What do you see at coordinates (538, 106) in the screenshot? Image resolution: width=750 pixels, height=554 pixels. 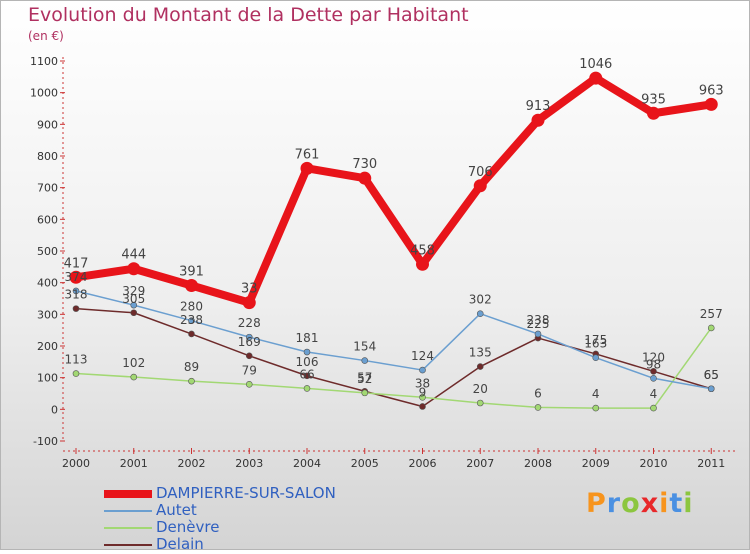 I see `data-label: 913` at bounding box center [538, 106].